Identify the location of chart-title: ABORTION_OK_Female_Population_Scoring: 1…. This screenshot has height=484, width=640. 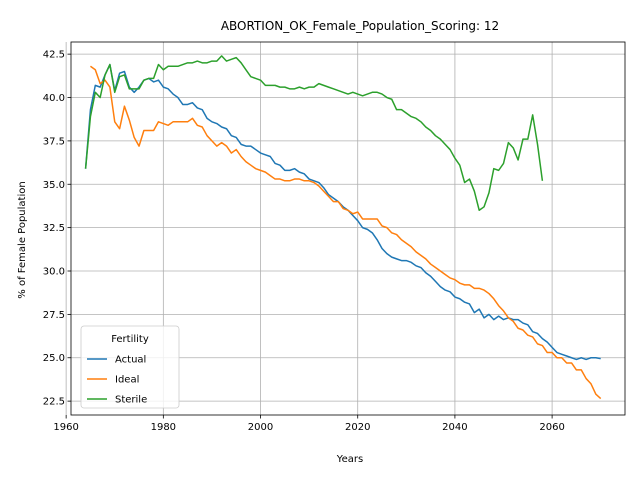
(360, 26).